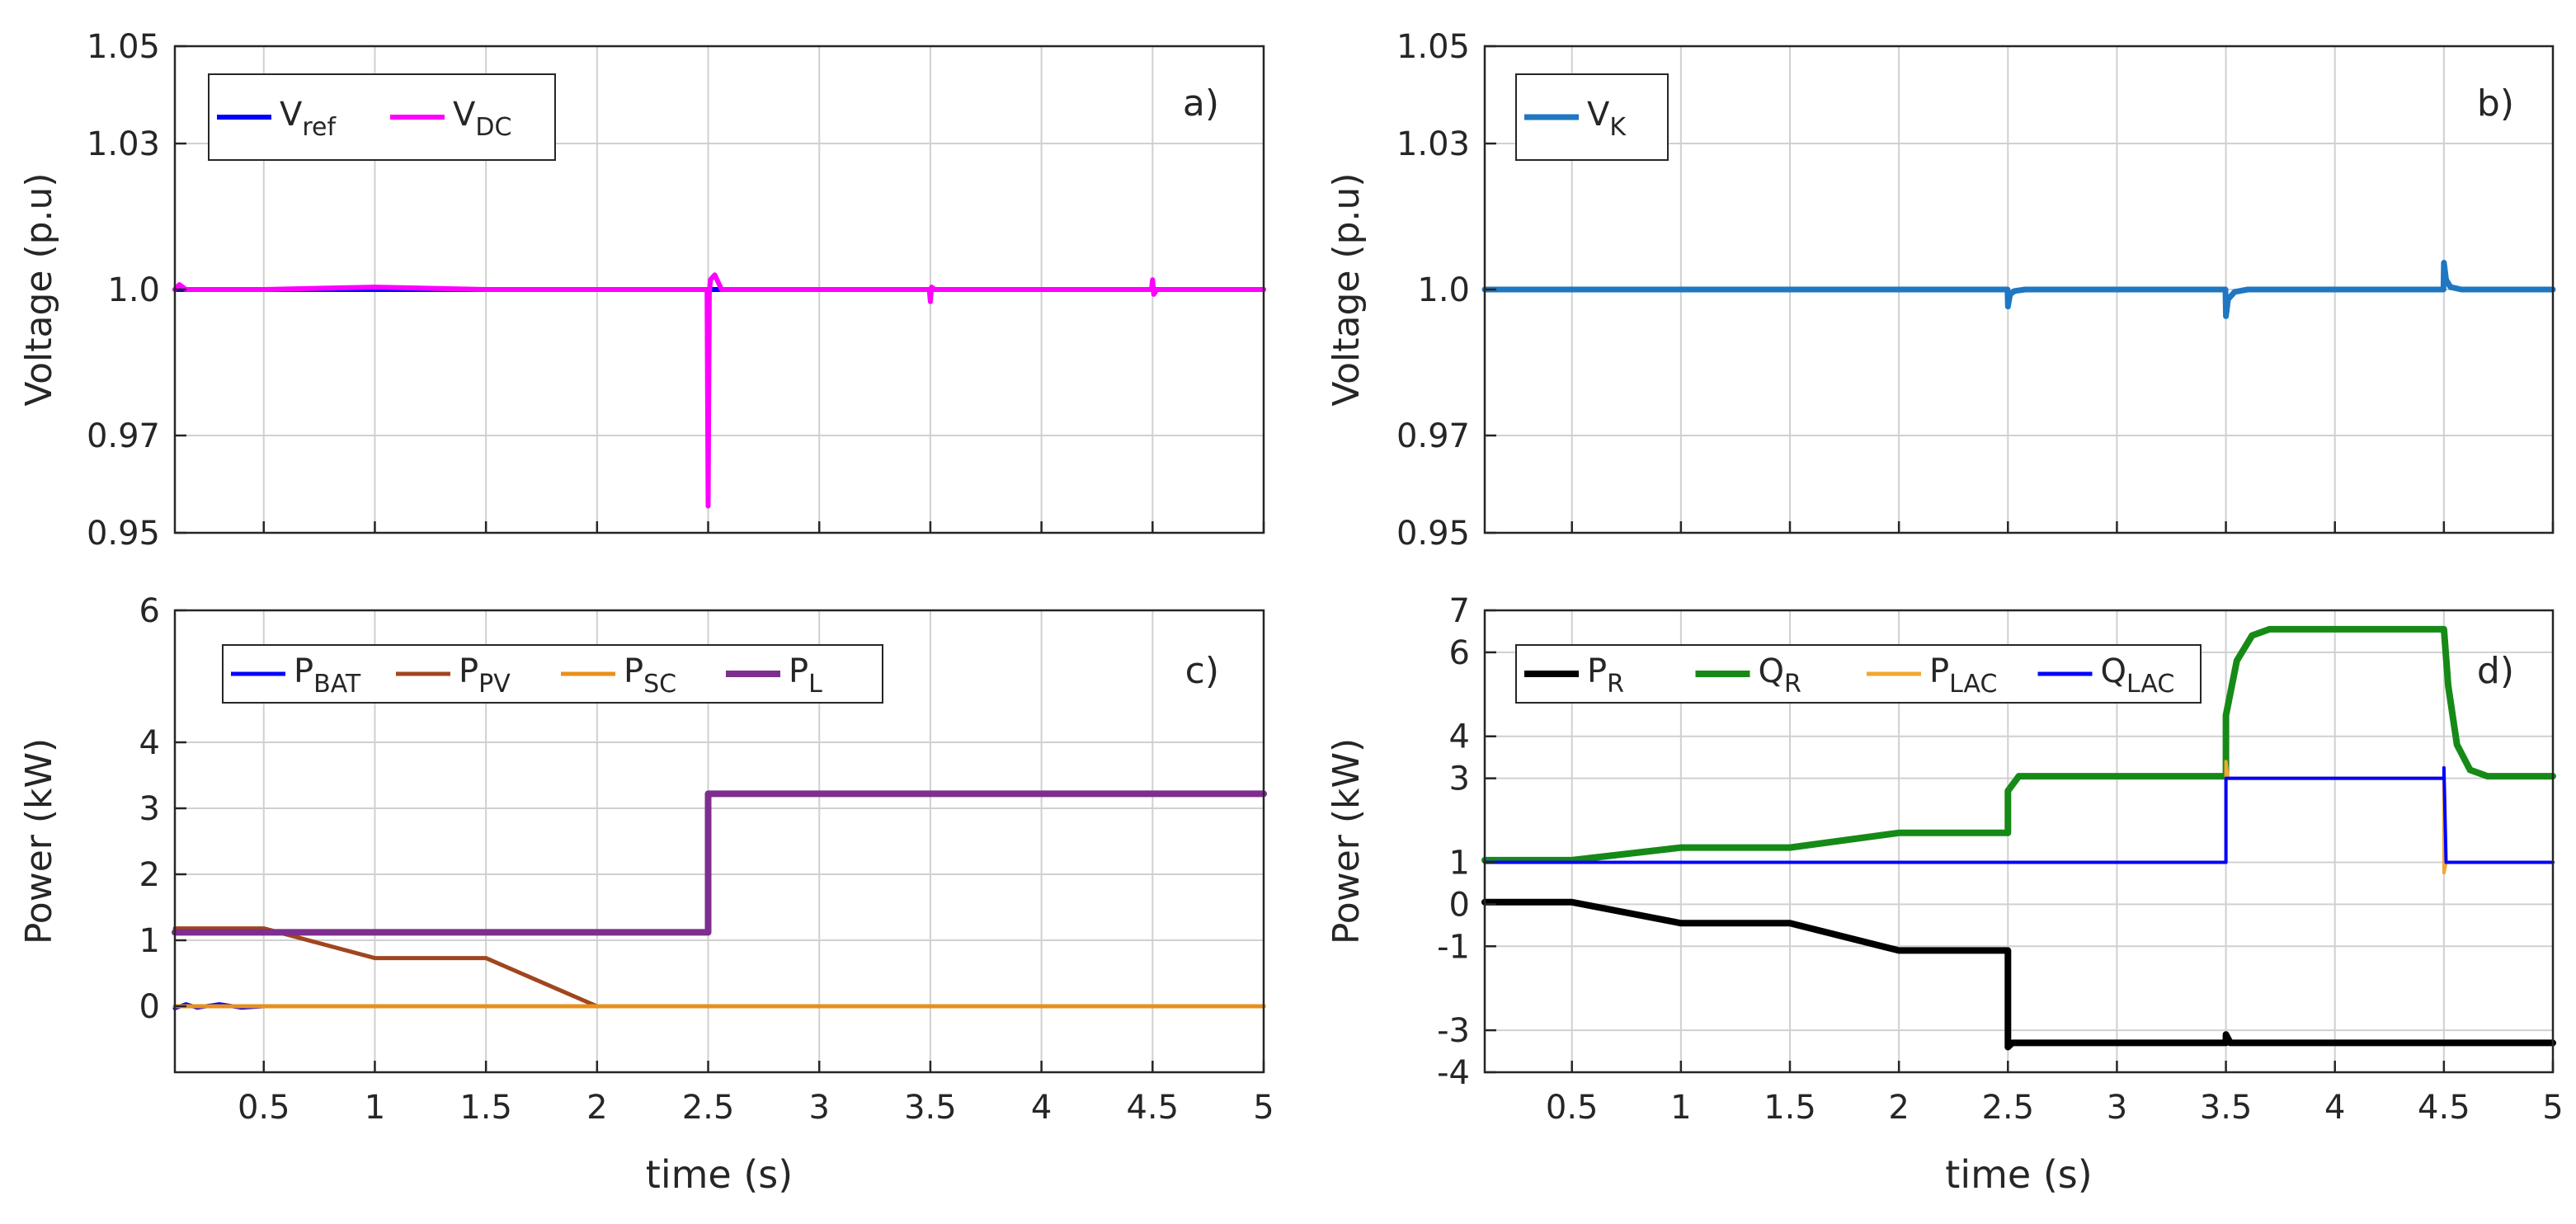 Image resolution: width=2576 pixels, height=1224 pixels. Describe the element at coordinates (454, 675) in the screenshot. I see `legend-item-P_PV: PPV` at that location.